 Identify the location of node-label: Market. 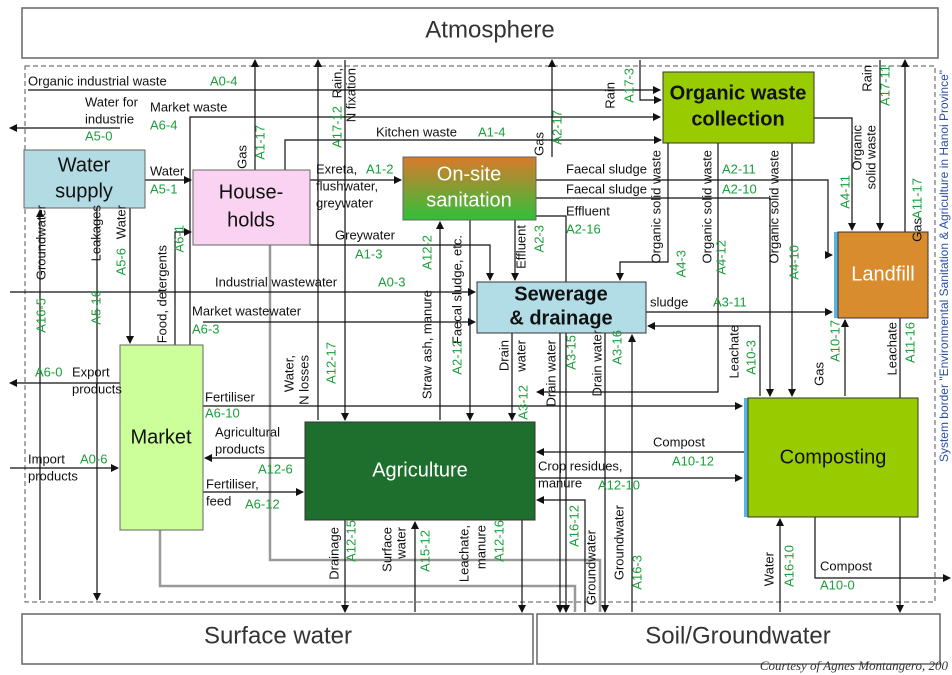
(161, 437).